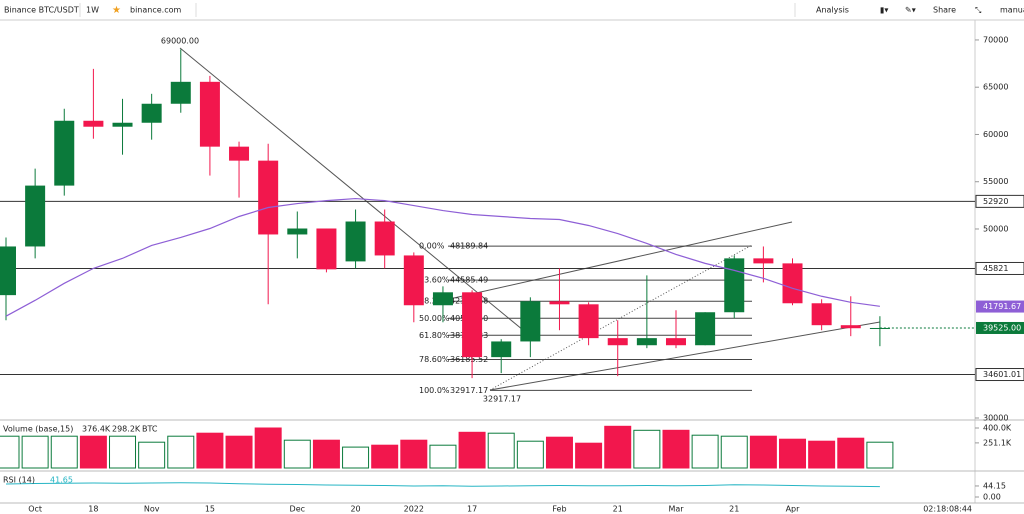 This screenshot has width=1024, height=514. Describe the element at coordinates (434, 318) in the screenshot. I see `fib-level: 50.00%` at that location.